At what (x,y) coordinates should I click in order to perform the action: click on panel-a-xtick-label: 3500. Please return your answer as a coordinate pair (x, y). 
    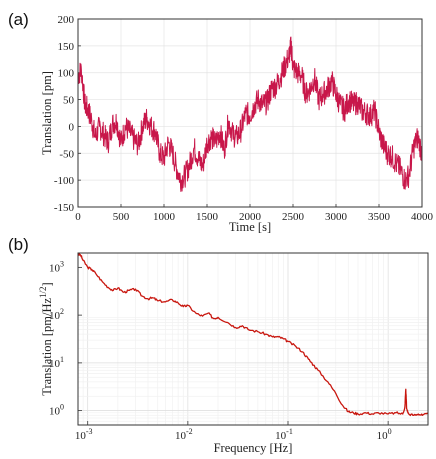
    Looking at the image, I should click on (379, 217).